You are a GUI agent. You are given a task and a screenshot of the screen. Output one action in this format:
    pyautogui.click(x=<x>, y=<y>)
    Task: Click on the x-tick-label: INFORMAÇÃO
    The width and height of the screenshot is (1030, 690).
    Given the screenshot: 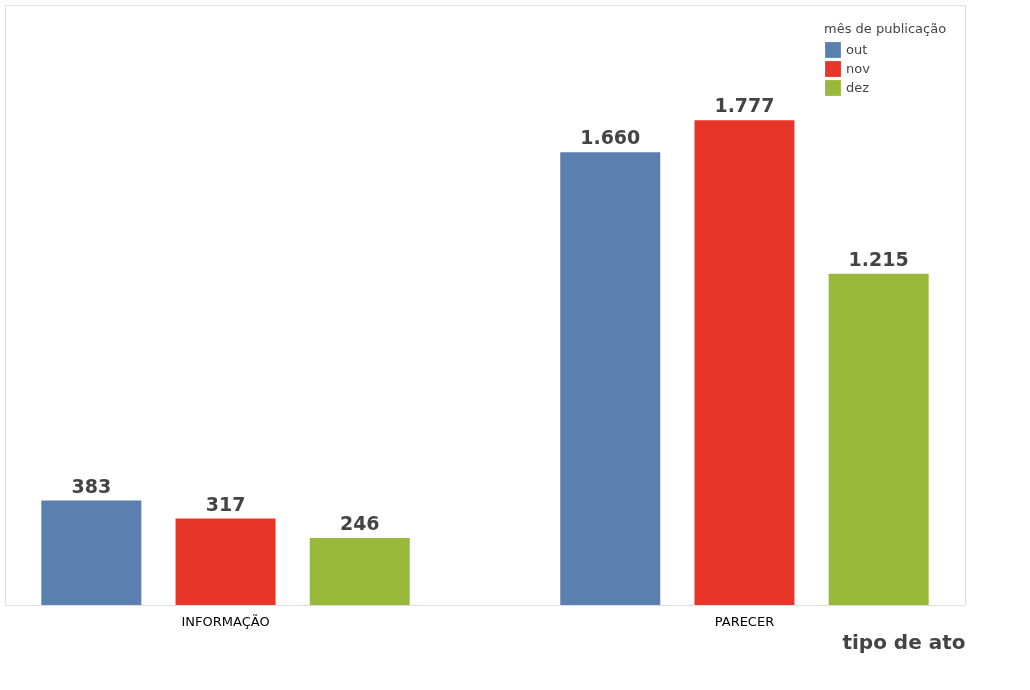 What is the action you would take?
    pyautogui.click(x=225, y=621)
    